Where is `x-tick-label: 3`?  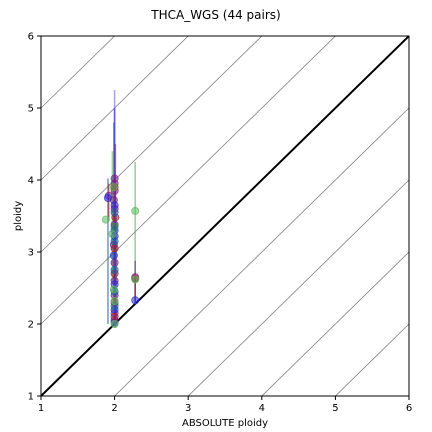
x-tick-label: 3 is located at coordinates (188, 408).